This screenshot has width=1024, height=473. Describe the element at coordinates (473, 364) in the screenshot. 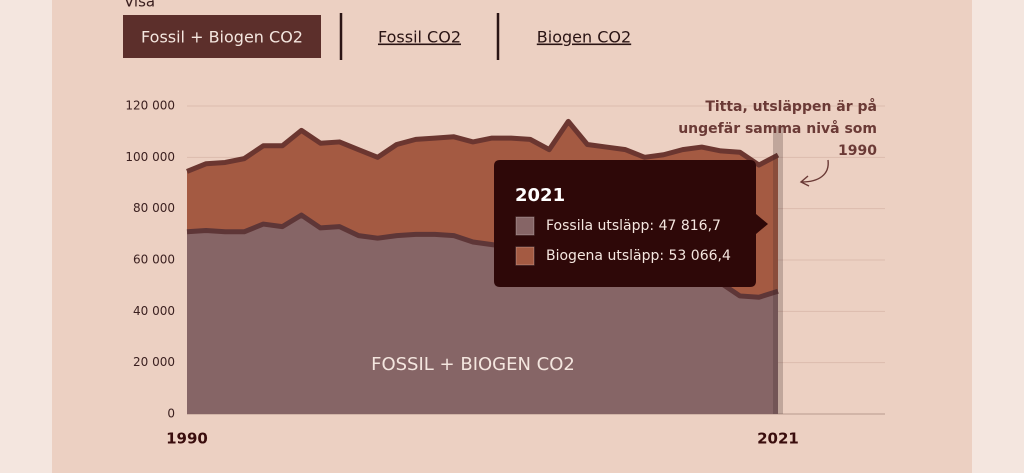

I see `center-label: FOSSIL + BIOGEN CO2` at that location.